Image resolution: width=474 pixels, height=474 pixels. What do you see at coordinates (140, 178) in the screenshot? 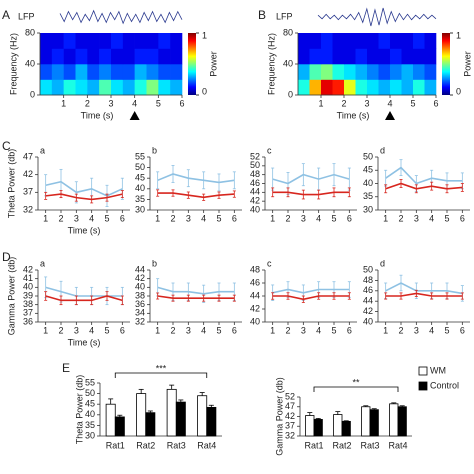
I see `y-tick-label: 45` at bounding box center [140, 178].